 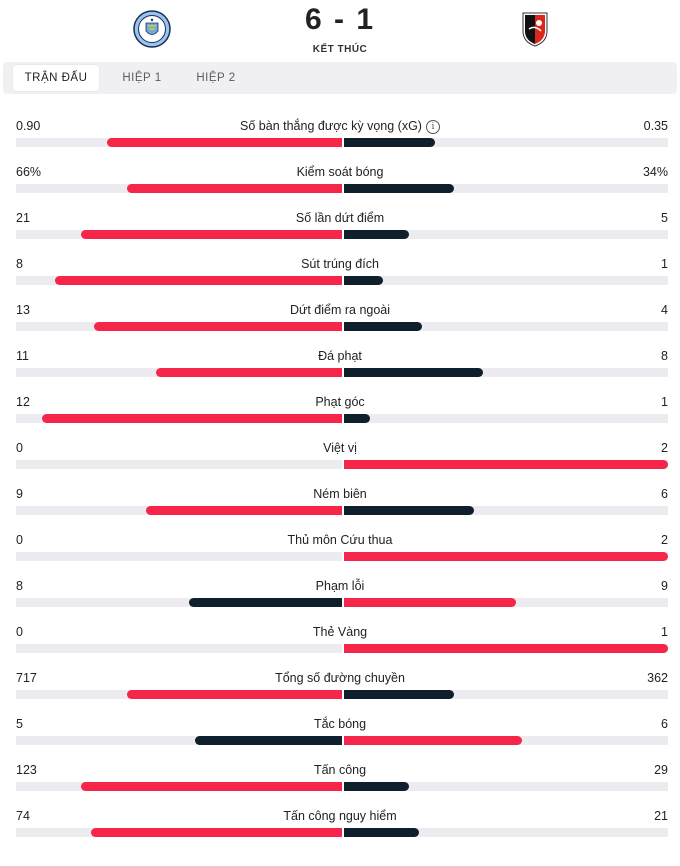 I want to click on stat-label: Dứt điểm ra ngoài, so click(x=340, y=310).